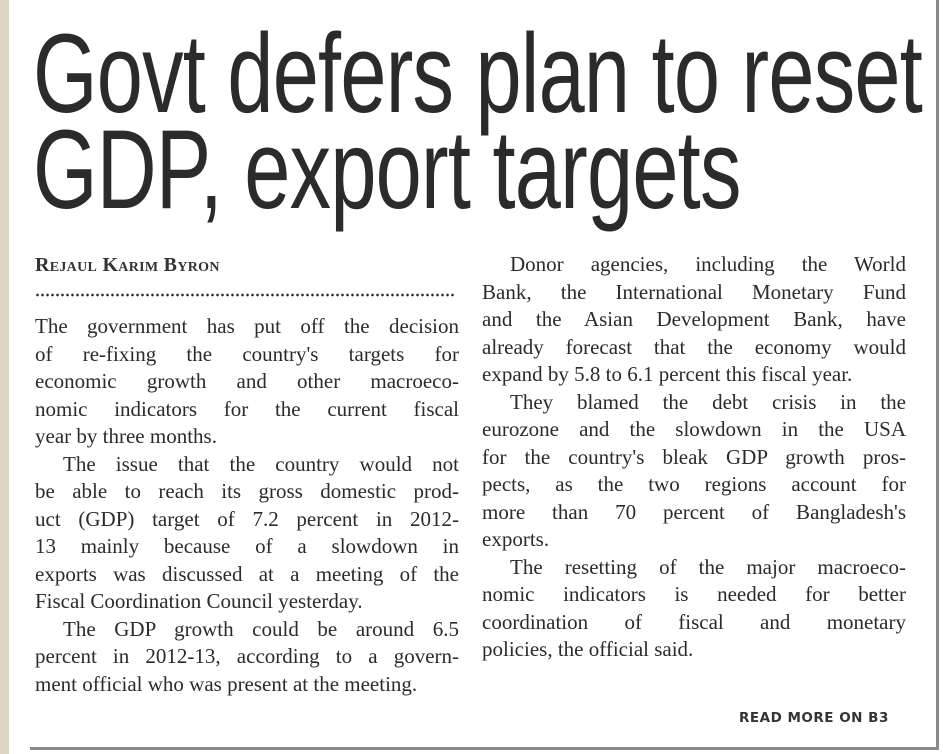  I want to click on text-line: economic growth and other macroeco-, so click(247, 381).